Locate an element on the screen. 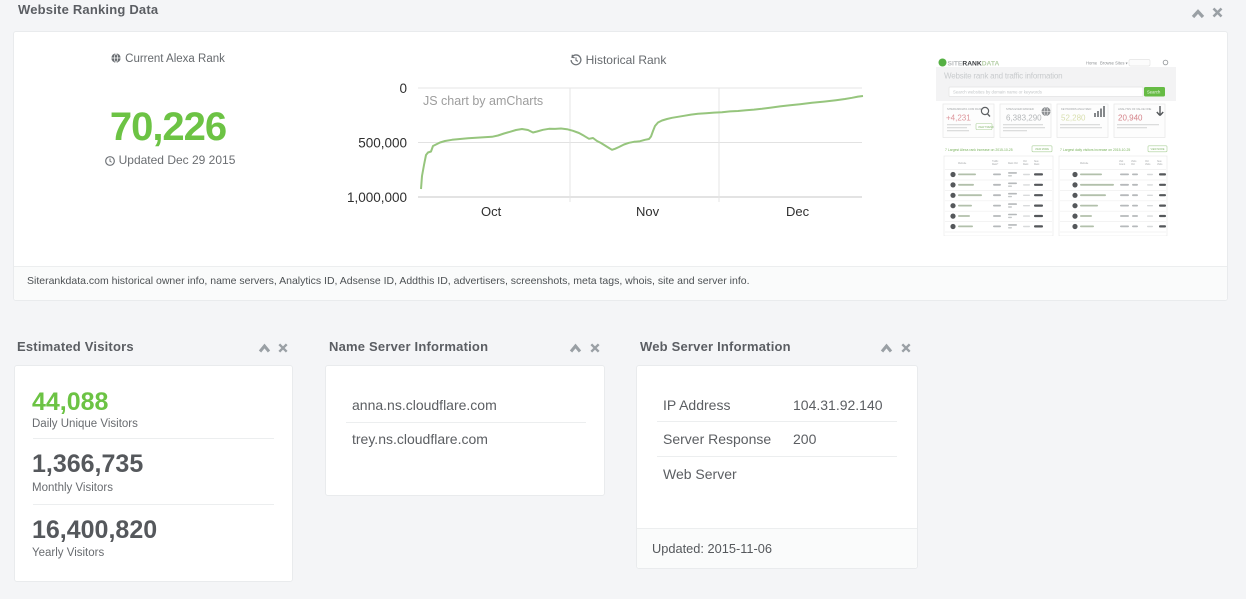 This screenshot has height=599, width=1246. svg-text: 6,383,290 is located at coordinates (1024, 118).